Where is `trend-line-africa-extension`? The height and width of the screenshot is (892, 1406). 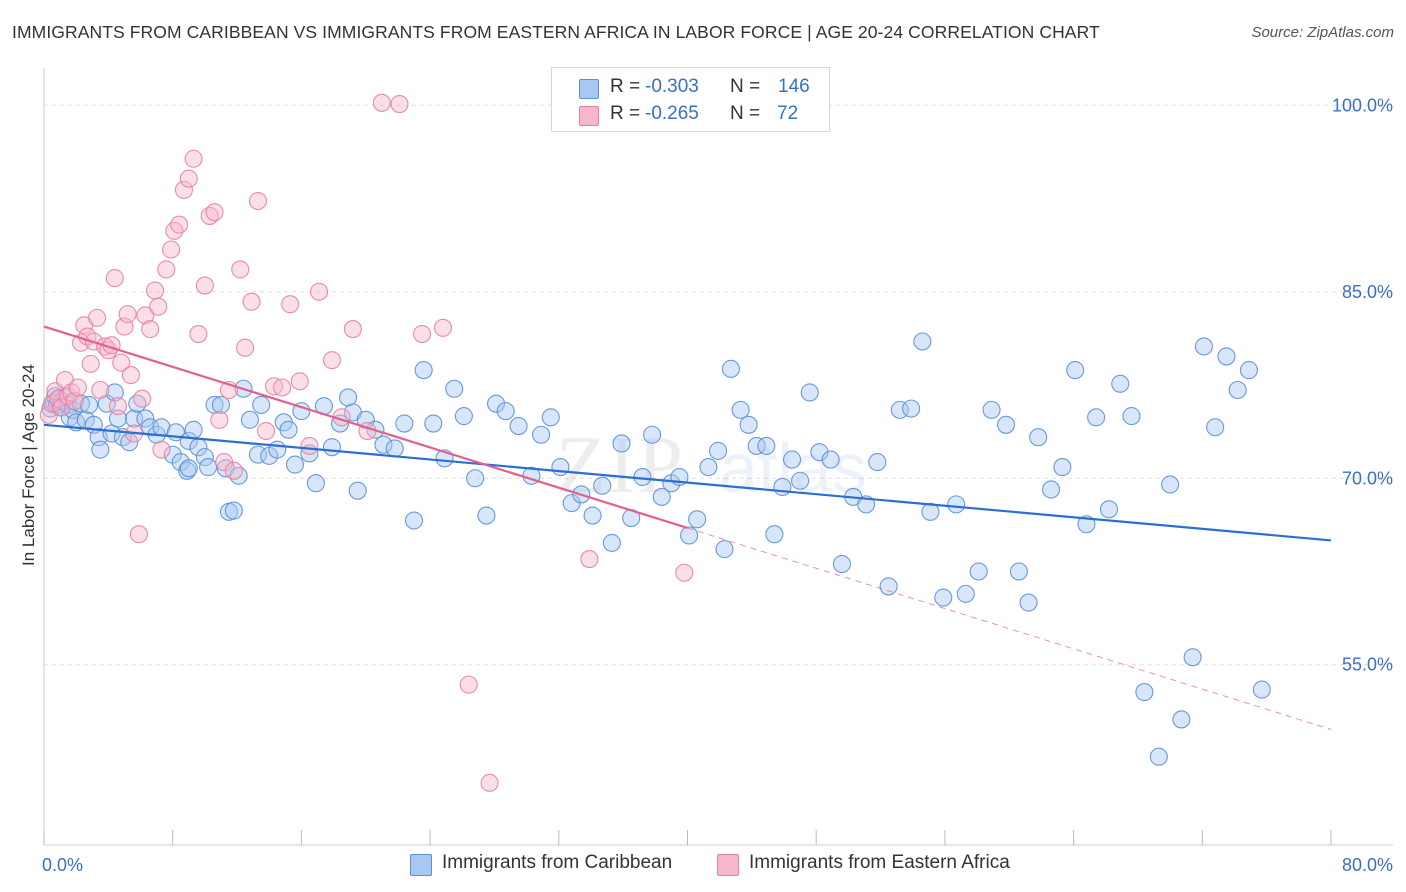 trend-line-africa-extension is located at coordinates (1009, 628).